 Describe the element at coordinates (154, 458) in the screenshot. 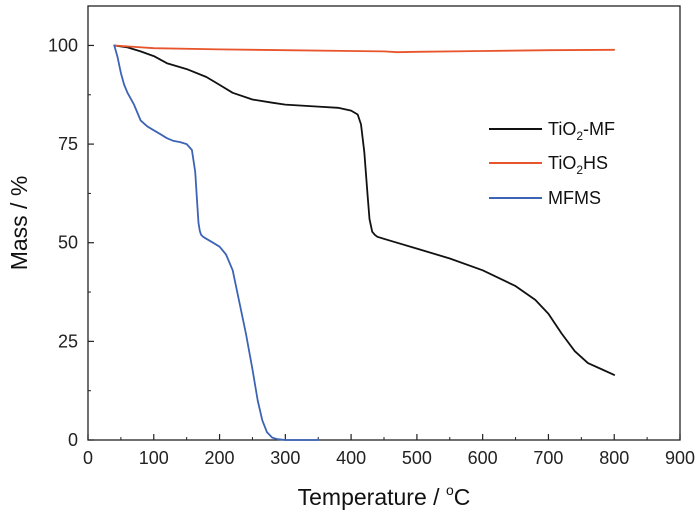

I see `x-tick-label-1: 100` at that location.